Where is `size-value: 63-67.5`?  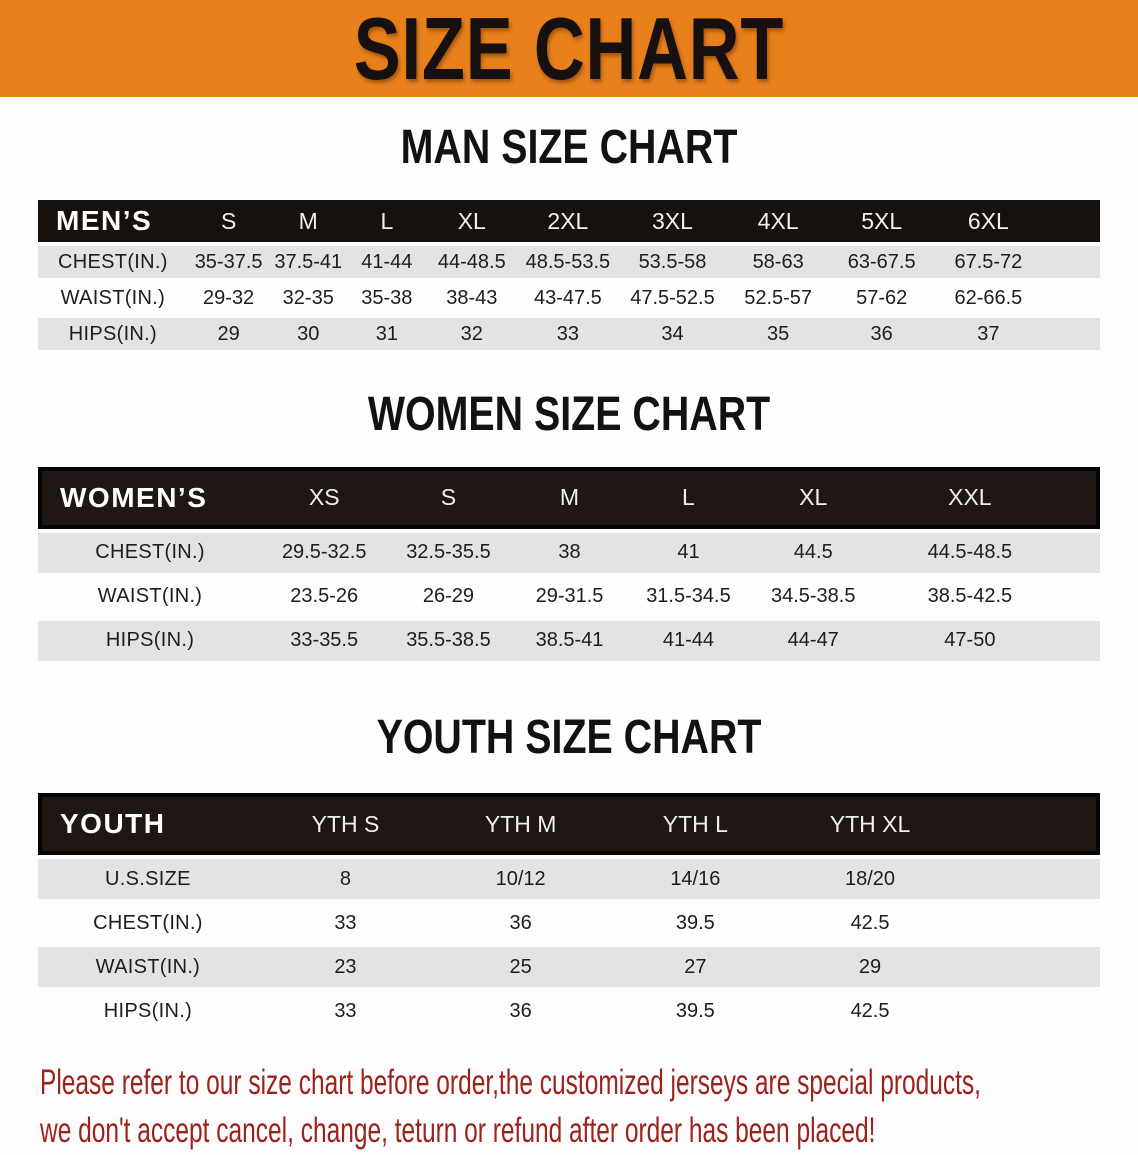 size-value: 63-67.5 is located at coordinates (882, 262).